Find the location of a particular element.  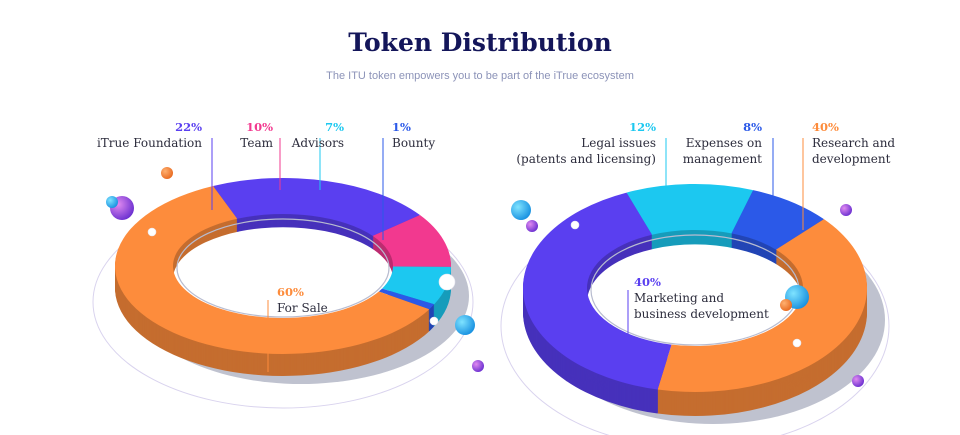

label-for-sale: 60% For Sale is located at coordinates (302, 300).